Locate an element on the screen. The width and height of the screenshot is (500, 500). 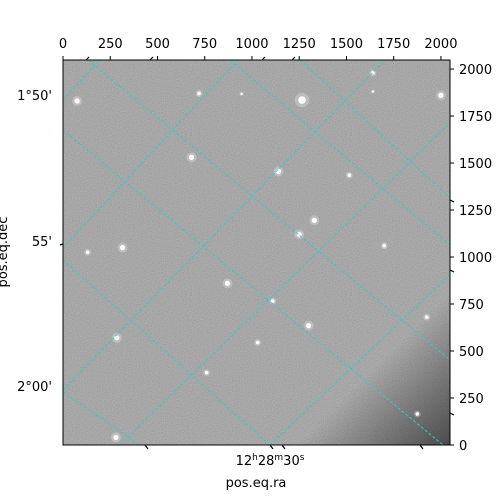
y-tick-label: 1750 is located at coordinates (475, 117).